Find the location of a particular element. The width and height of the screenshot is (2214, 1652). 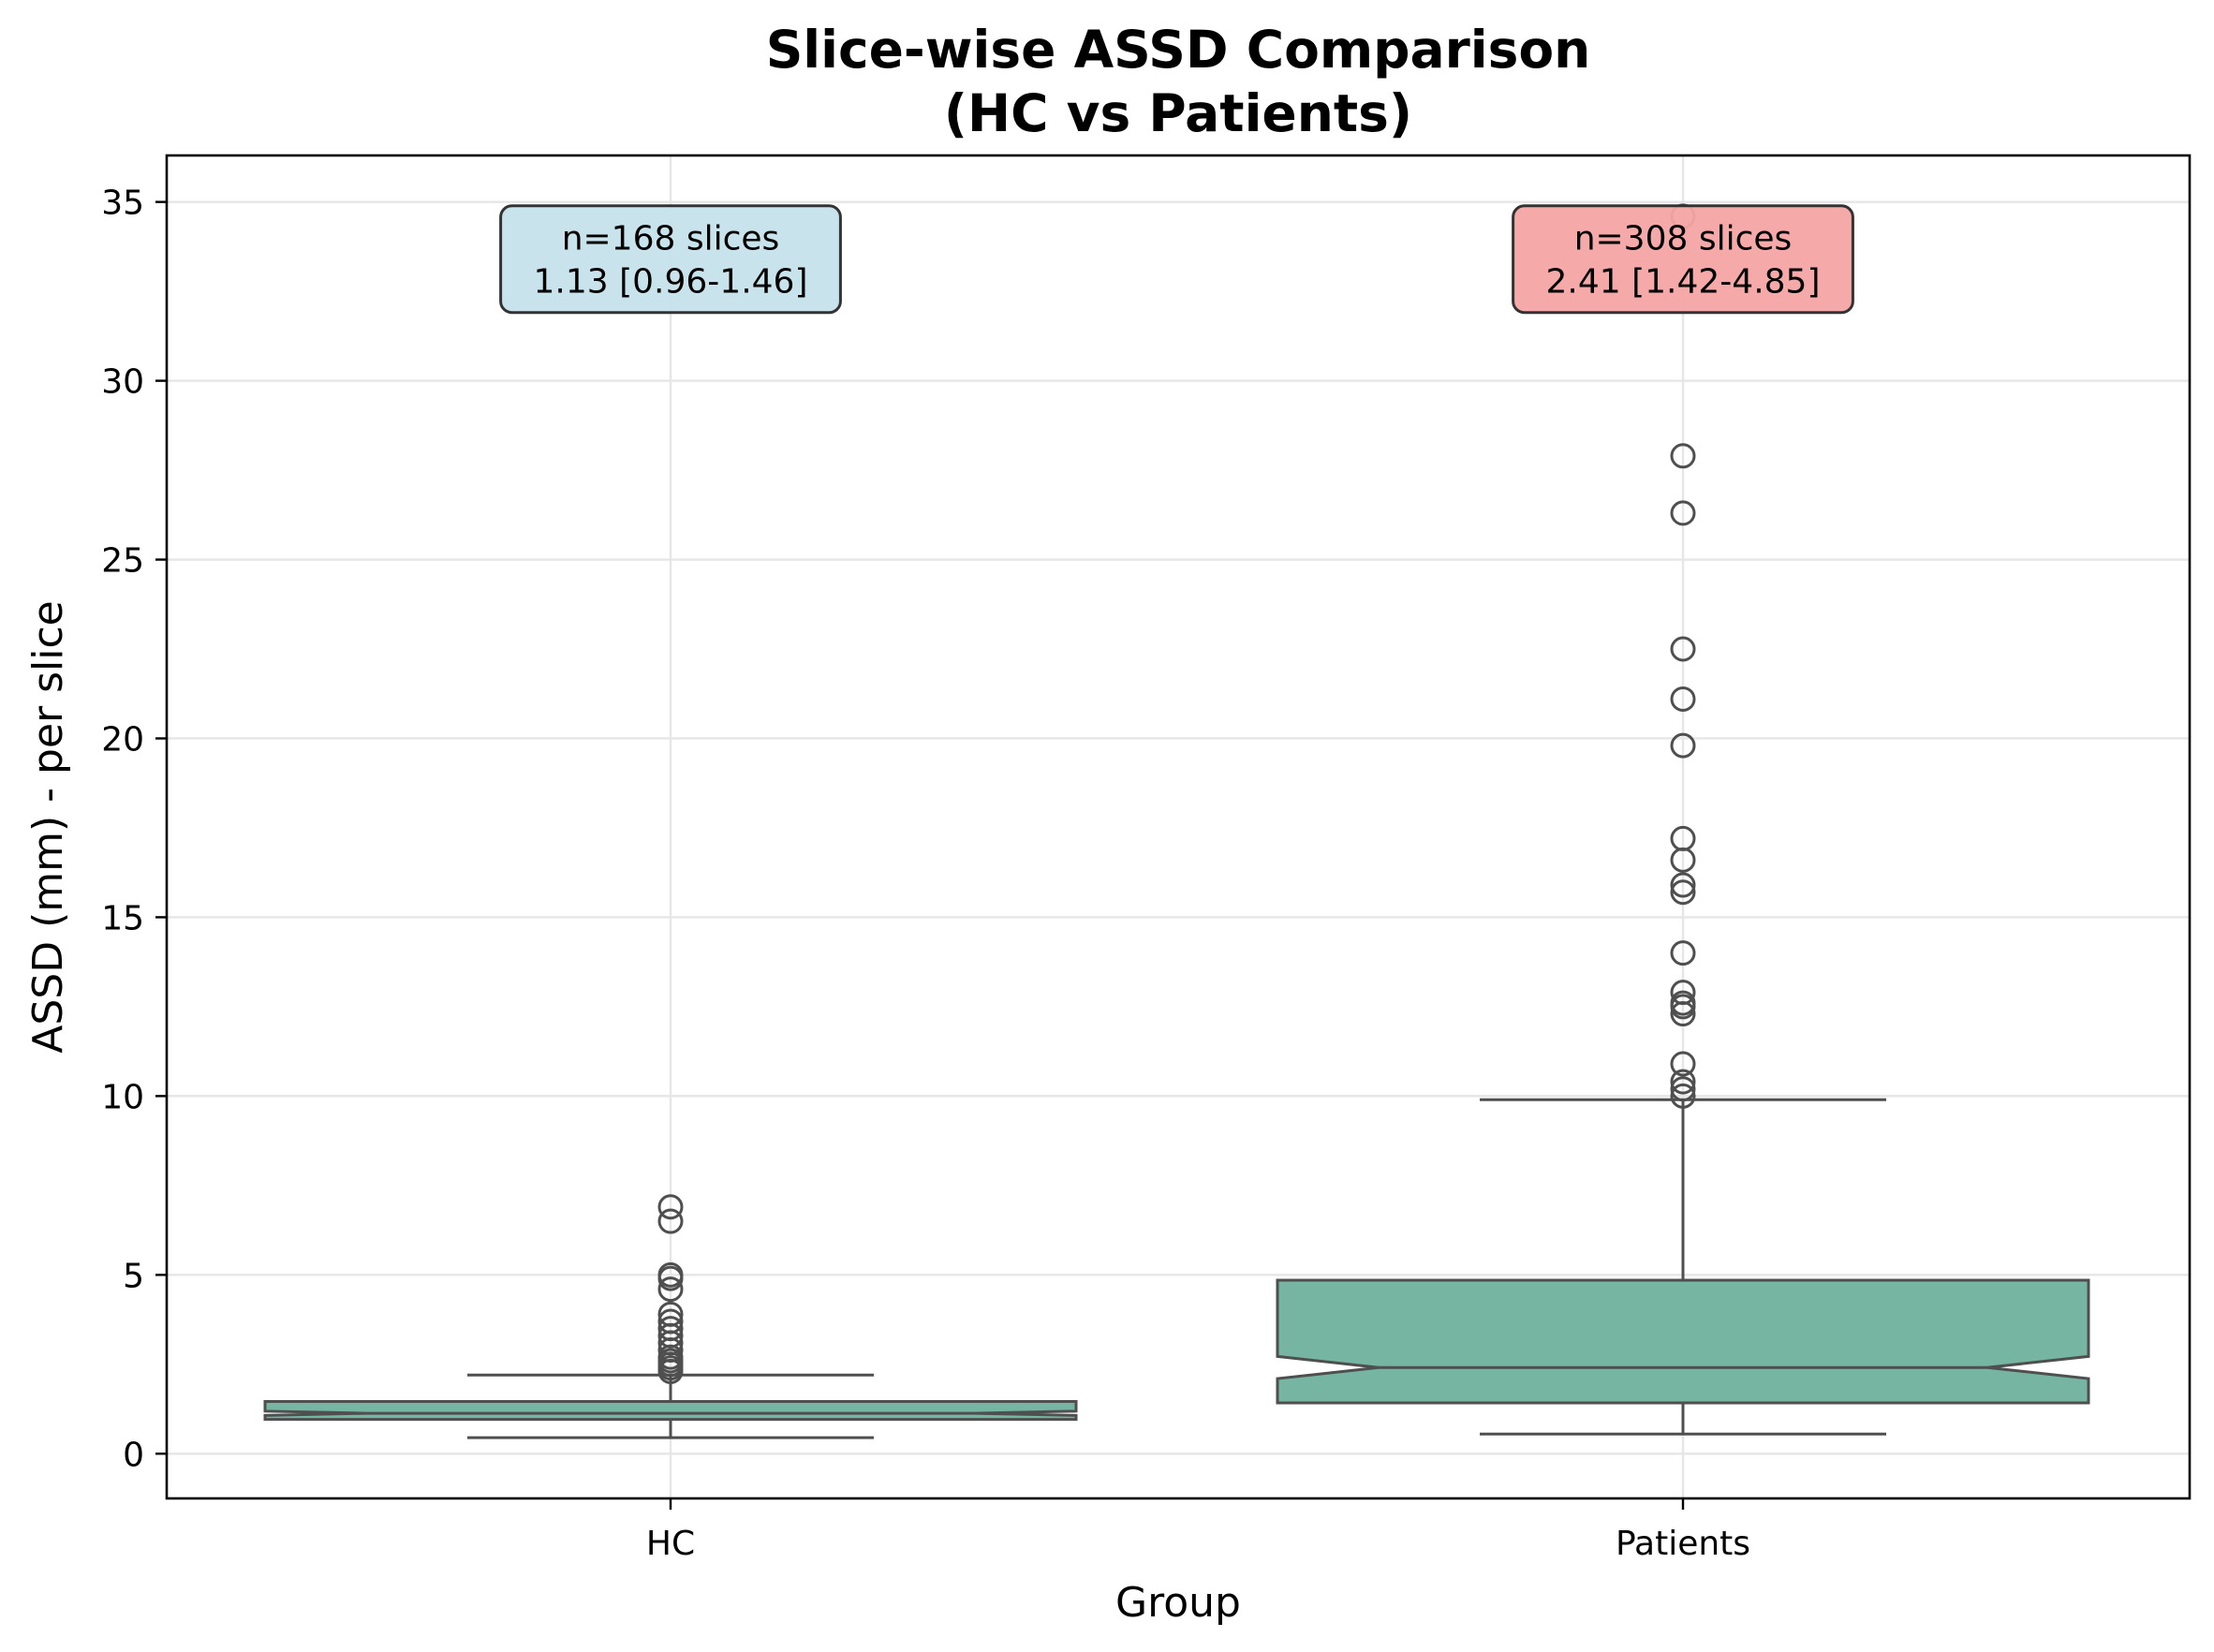

box-patients is located at coordinates (1683, 1341).